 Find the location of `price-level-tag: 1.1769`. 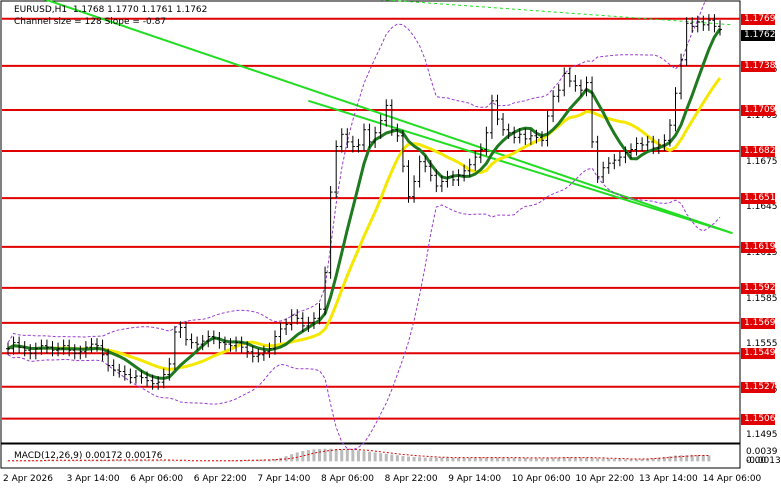

price-level-tag: 1.1769 is located at coordinates (758, 19).